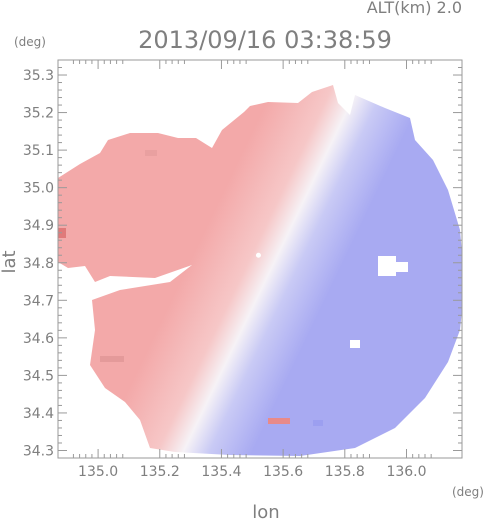 Image resolution: width=491 pixels, height=521 pixels. I want to click on x-tick-label: 135.2, so click(160, 472).